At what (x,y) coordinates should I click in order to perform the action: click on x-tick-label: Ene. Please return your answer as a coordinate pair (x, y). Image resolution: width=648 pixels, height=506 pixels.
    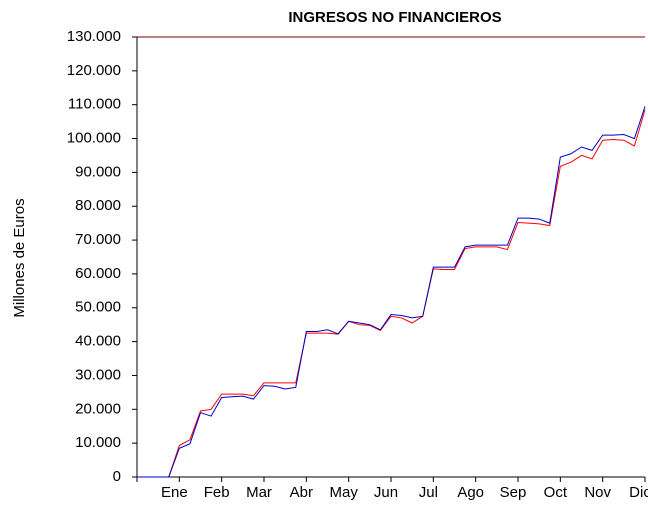
    Looking at the image, I should click on (174, 492).